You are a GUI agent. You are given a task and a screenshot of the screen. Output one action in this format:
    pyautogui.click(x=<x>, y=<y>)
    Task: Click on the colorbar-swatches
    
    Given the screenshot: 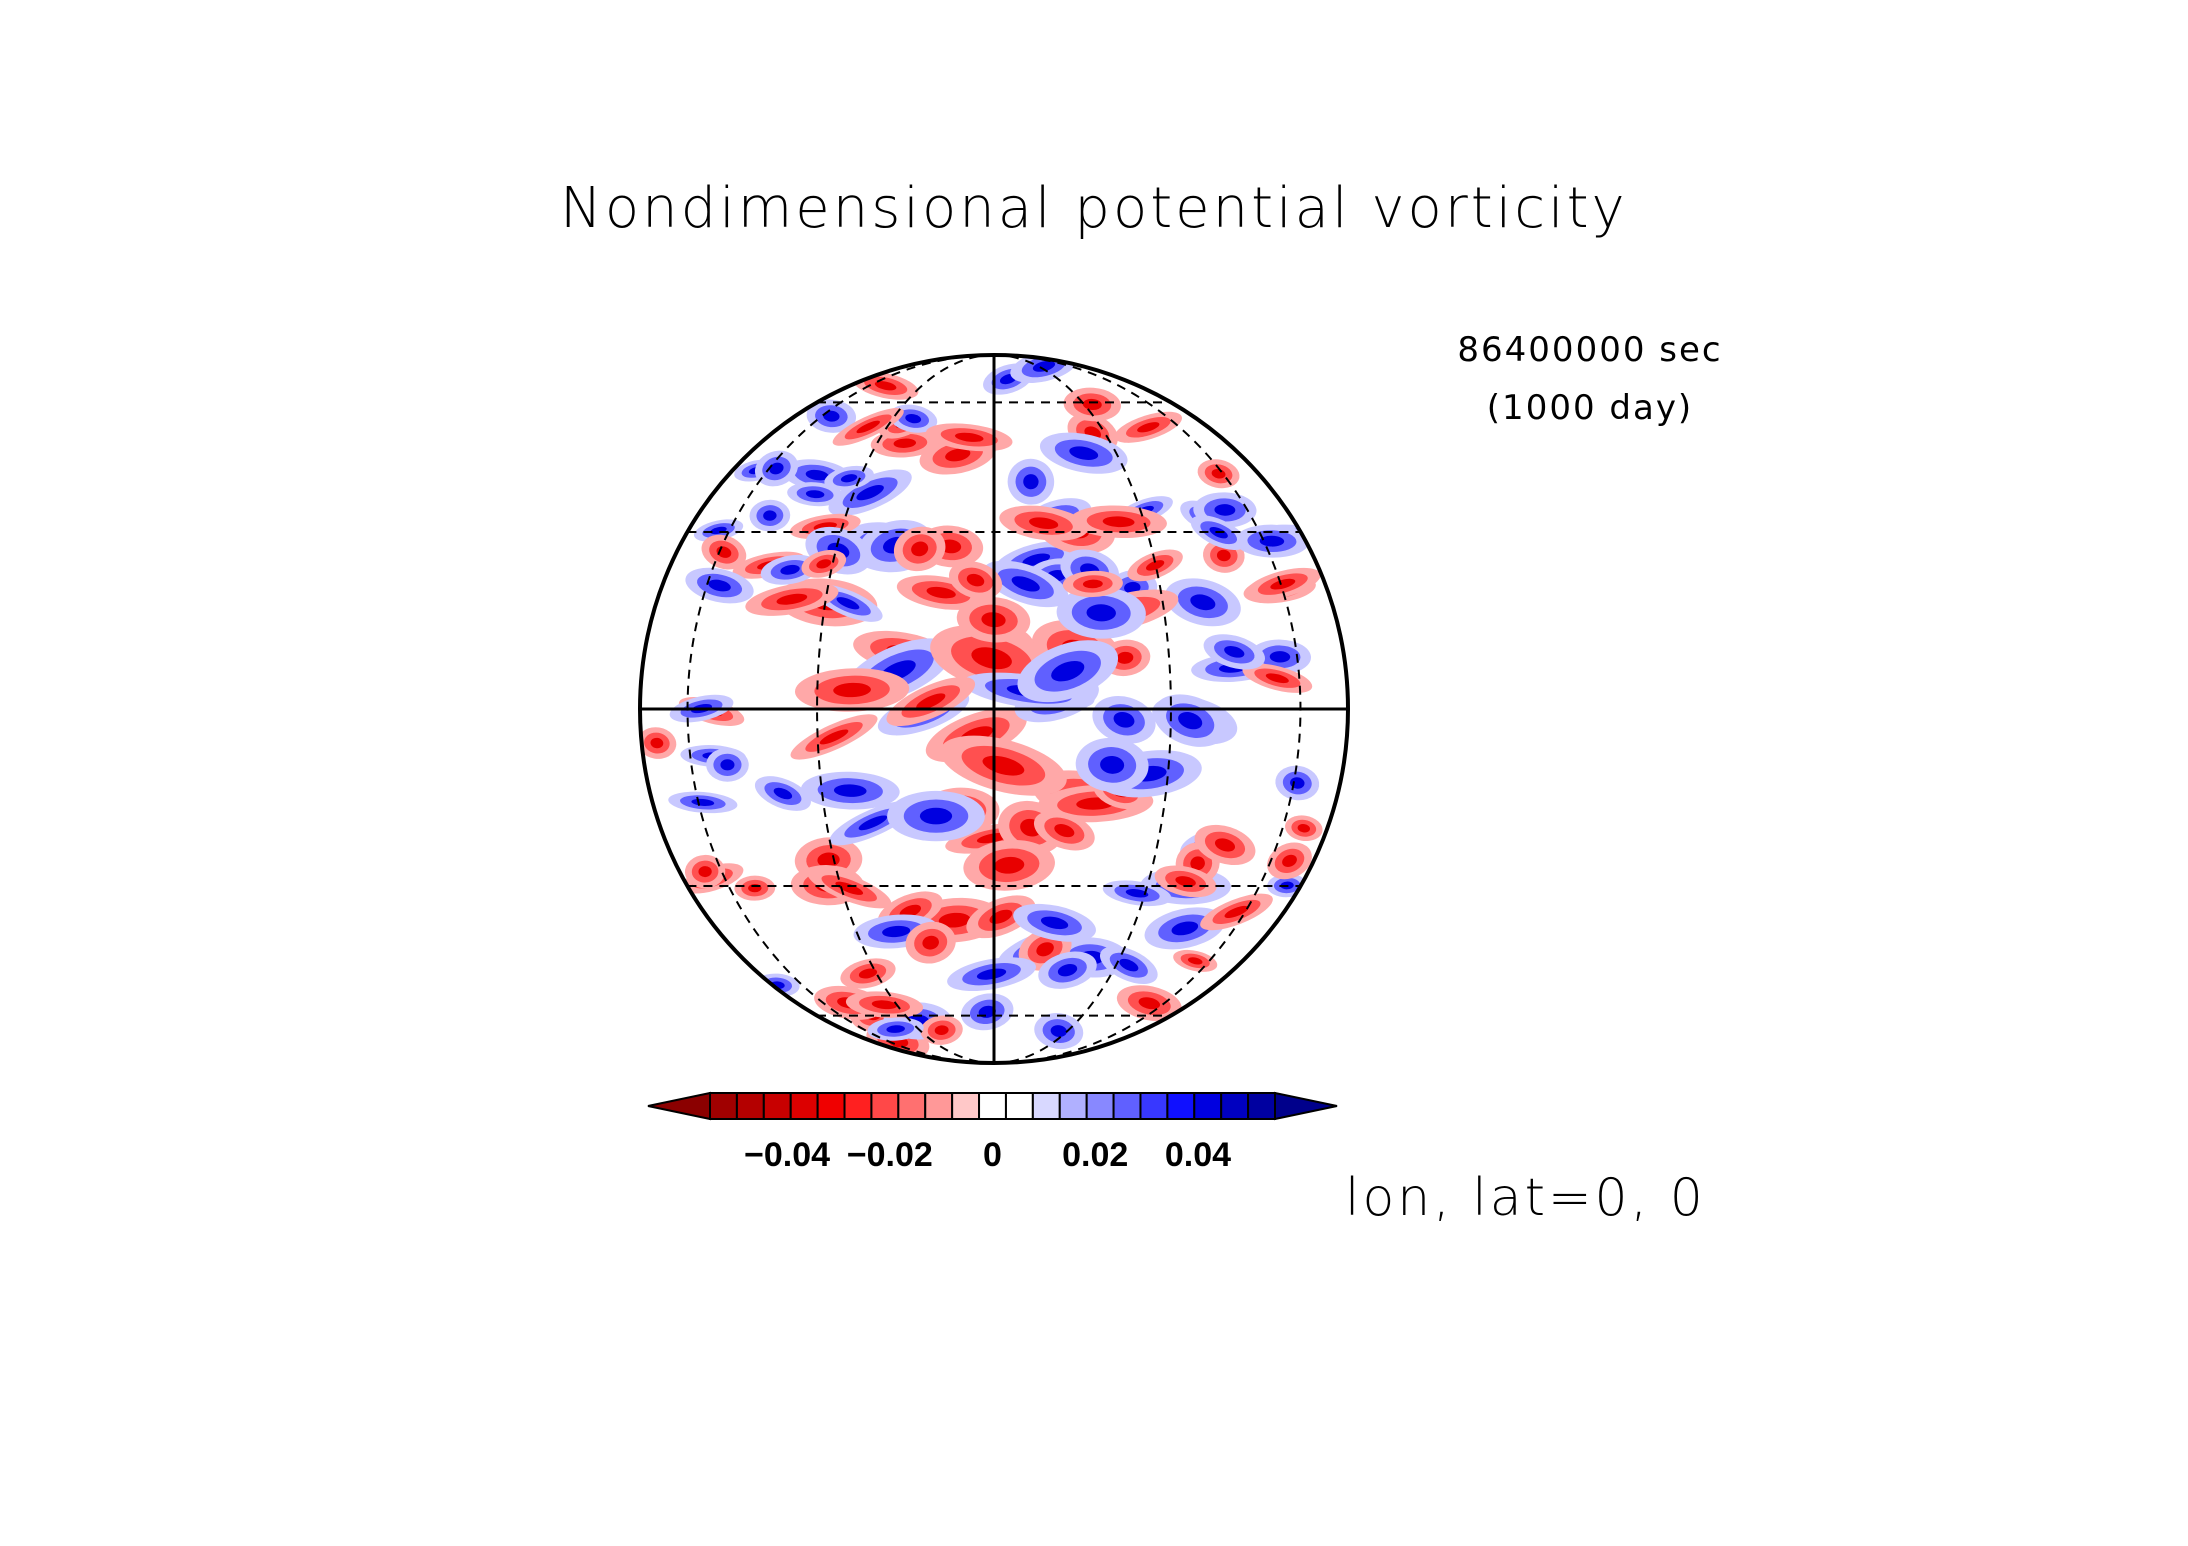 What is the action you would take?
    pyautogui.click(x=992, y=1106)
    